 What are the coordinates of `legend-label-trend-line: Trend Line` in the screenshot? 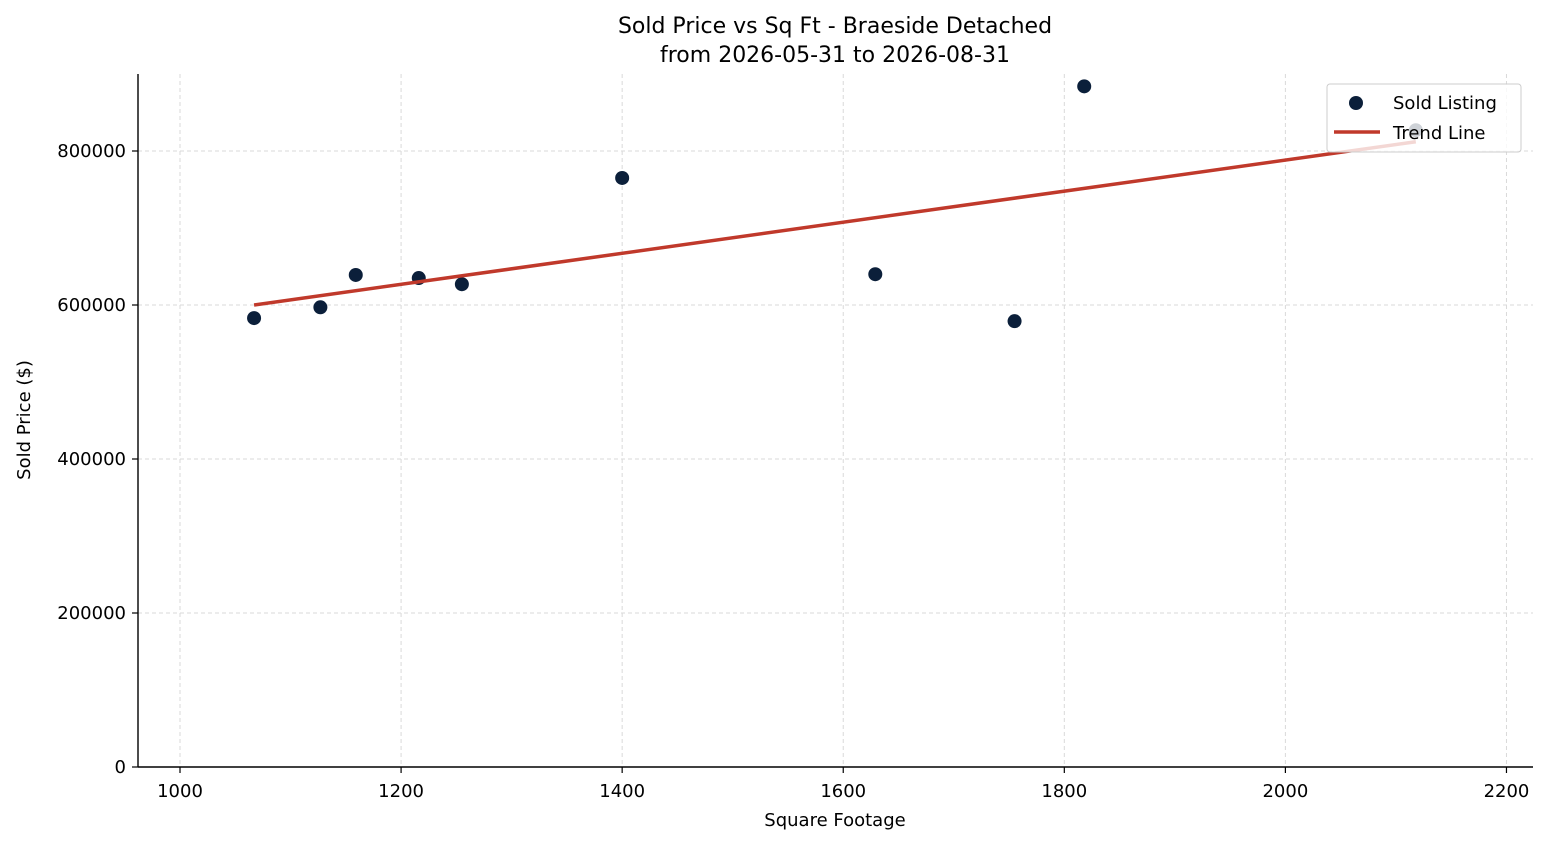 It's located at (1439, 133).